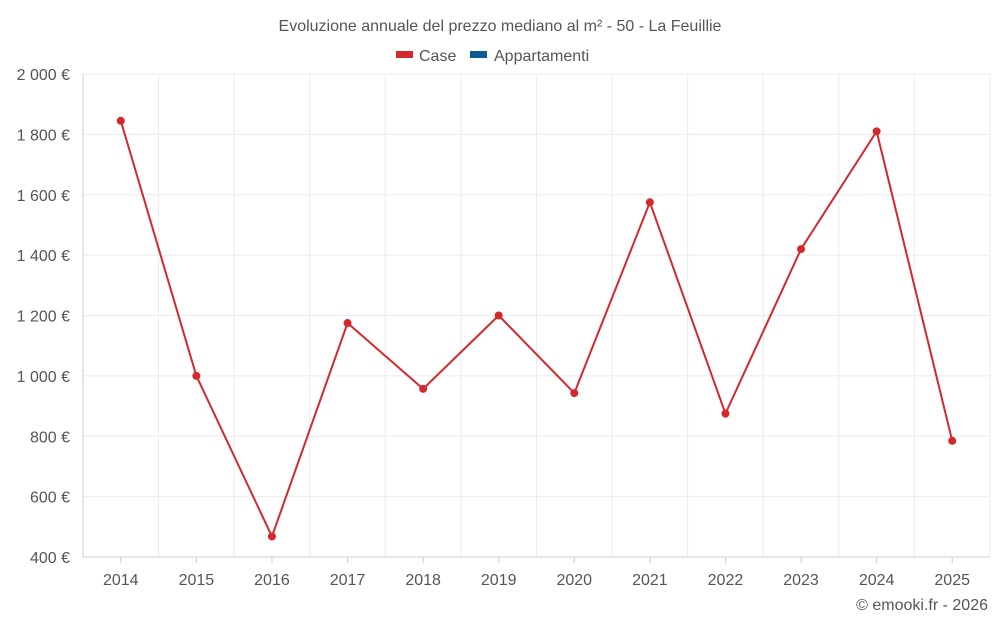 Image resolution: width=1000 pixels, height=625 pixels. I want to click on legend-label-case: Case, so click(437, 56).